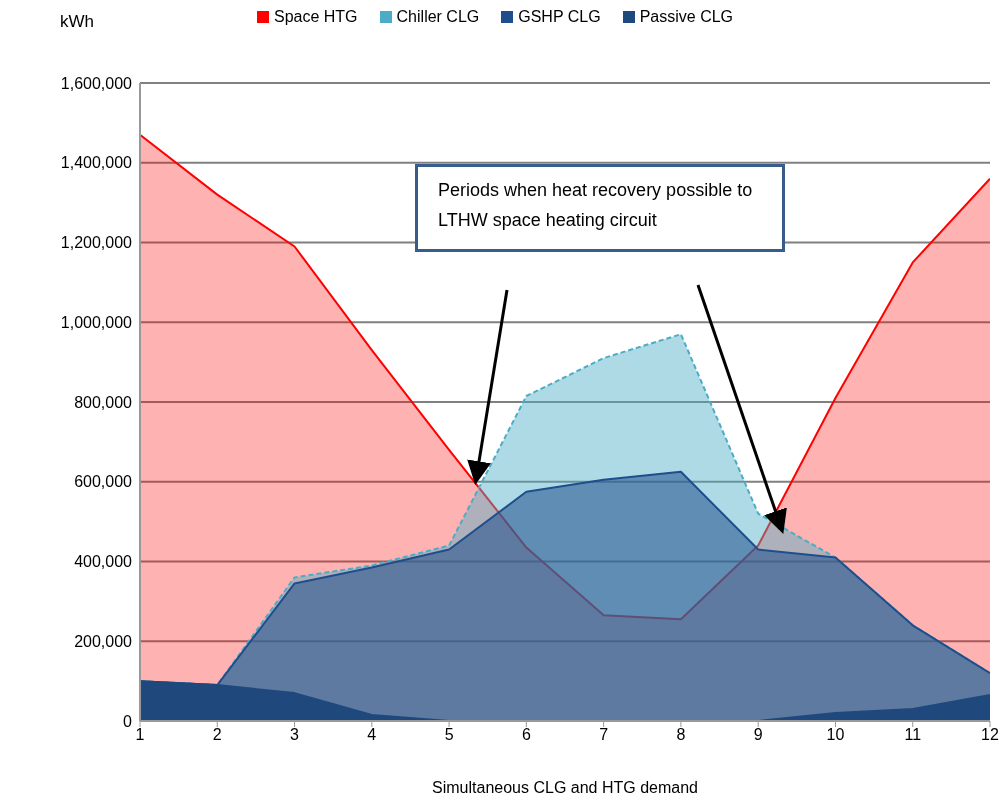  I want to click on x-tick-label: 6, so click(526, 735).